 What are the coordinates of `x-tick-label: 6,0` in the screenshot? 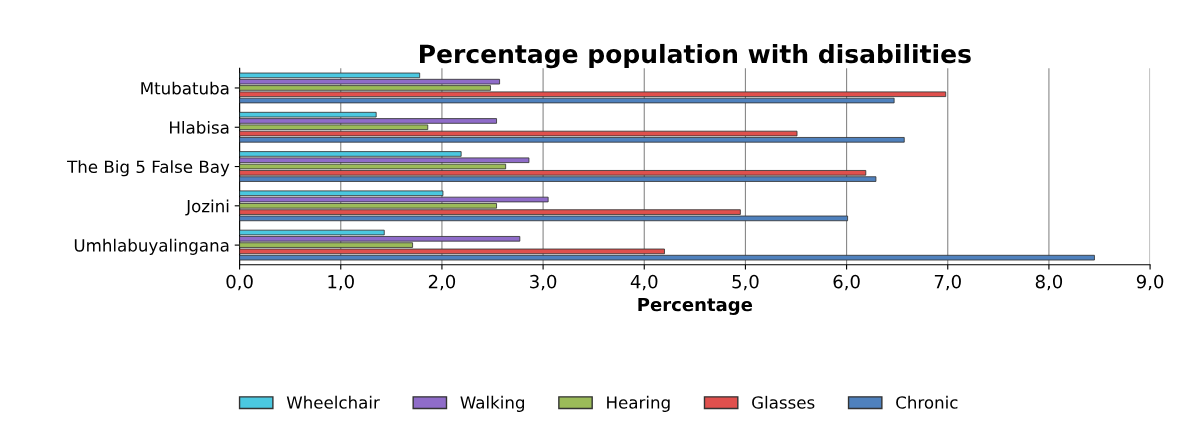 It's located at (846, 282).